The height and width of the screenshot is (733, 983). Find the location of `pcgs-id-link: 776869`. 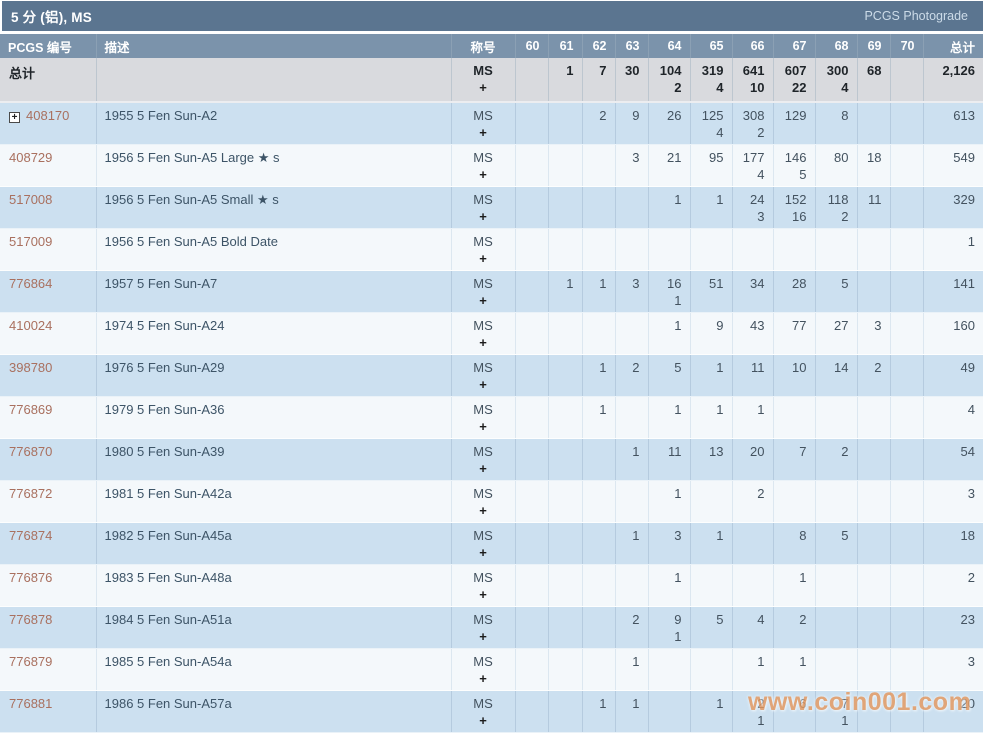

pcgs-id-link: 776869 is located at coordinates (31, 409).